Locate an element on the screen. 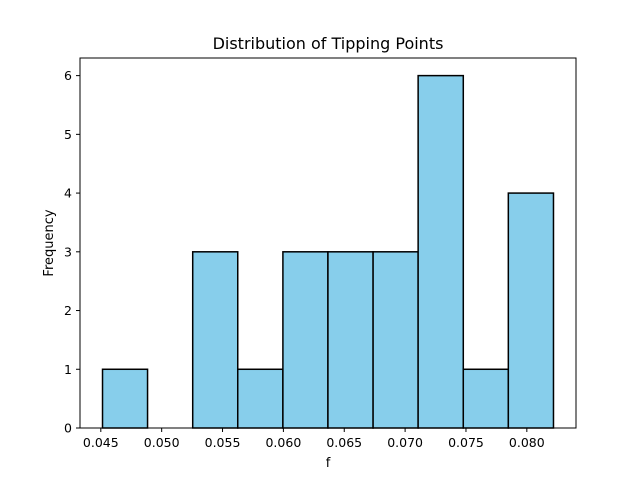 The height and width of the screenshot is (480, 640). x-axis-ticks: 0.045 0.050 0.055 0.060 0.065 0.070 0.075 0.080 is located at coordinates (314, 439).